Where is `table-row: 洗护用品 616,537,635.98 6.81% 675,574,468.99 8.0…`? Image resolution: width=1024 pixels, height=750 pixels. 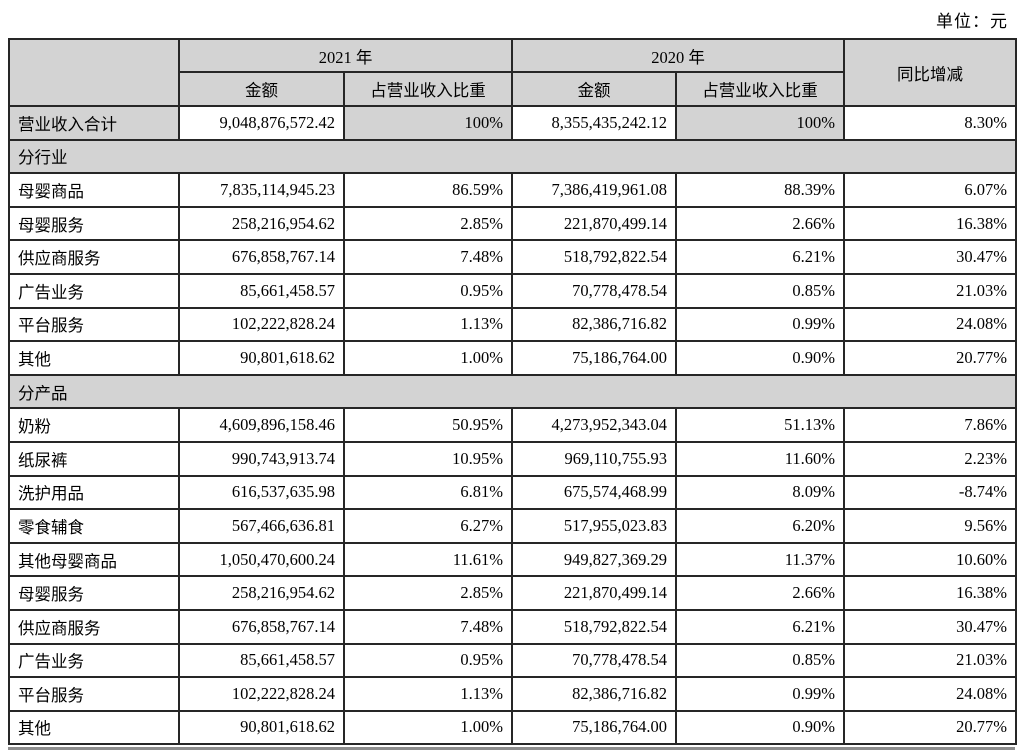 table-row: 洗护用品 616,537,635.98 6.81% 675,574,468.99 8.0… is located at coordinates (512, 492).